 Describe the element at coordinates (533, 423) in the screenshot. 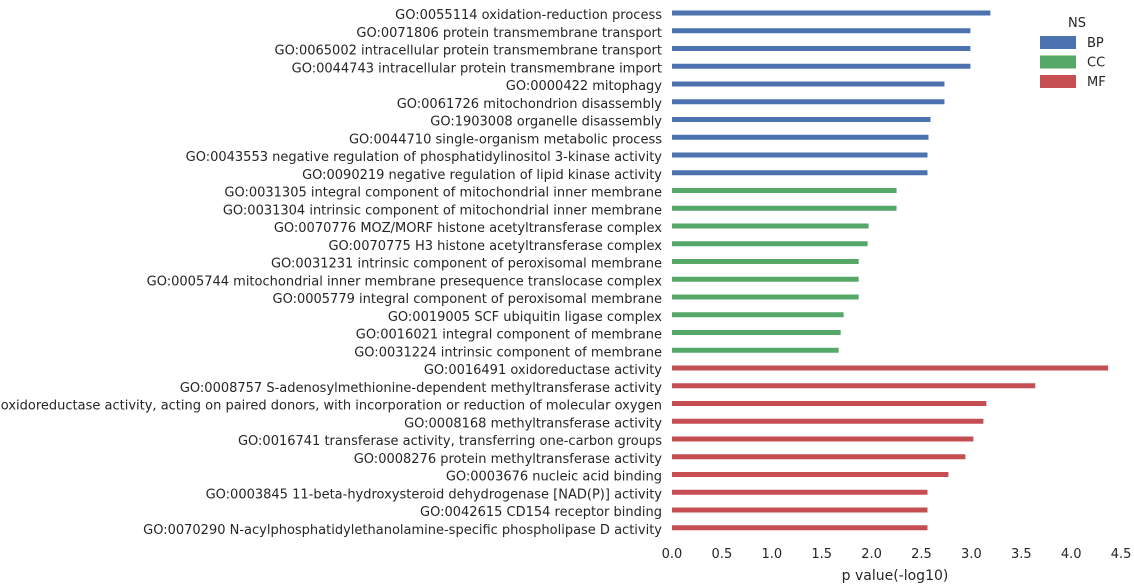

I see `category-label: GO:0008168 methyltransferase activity` at that location.